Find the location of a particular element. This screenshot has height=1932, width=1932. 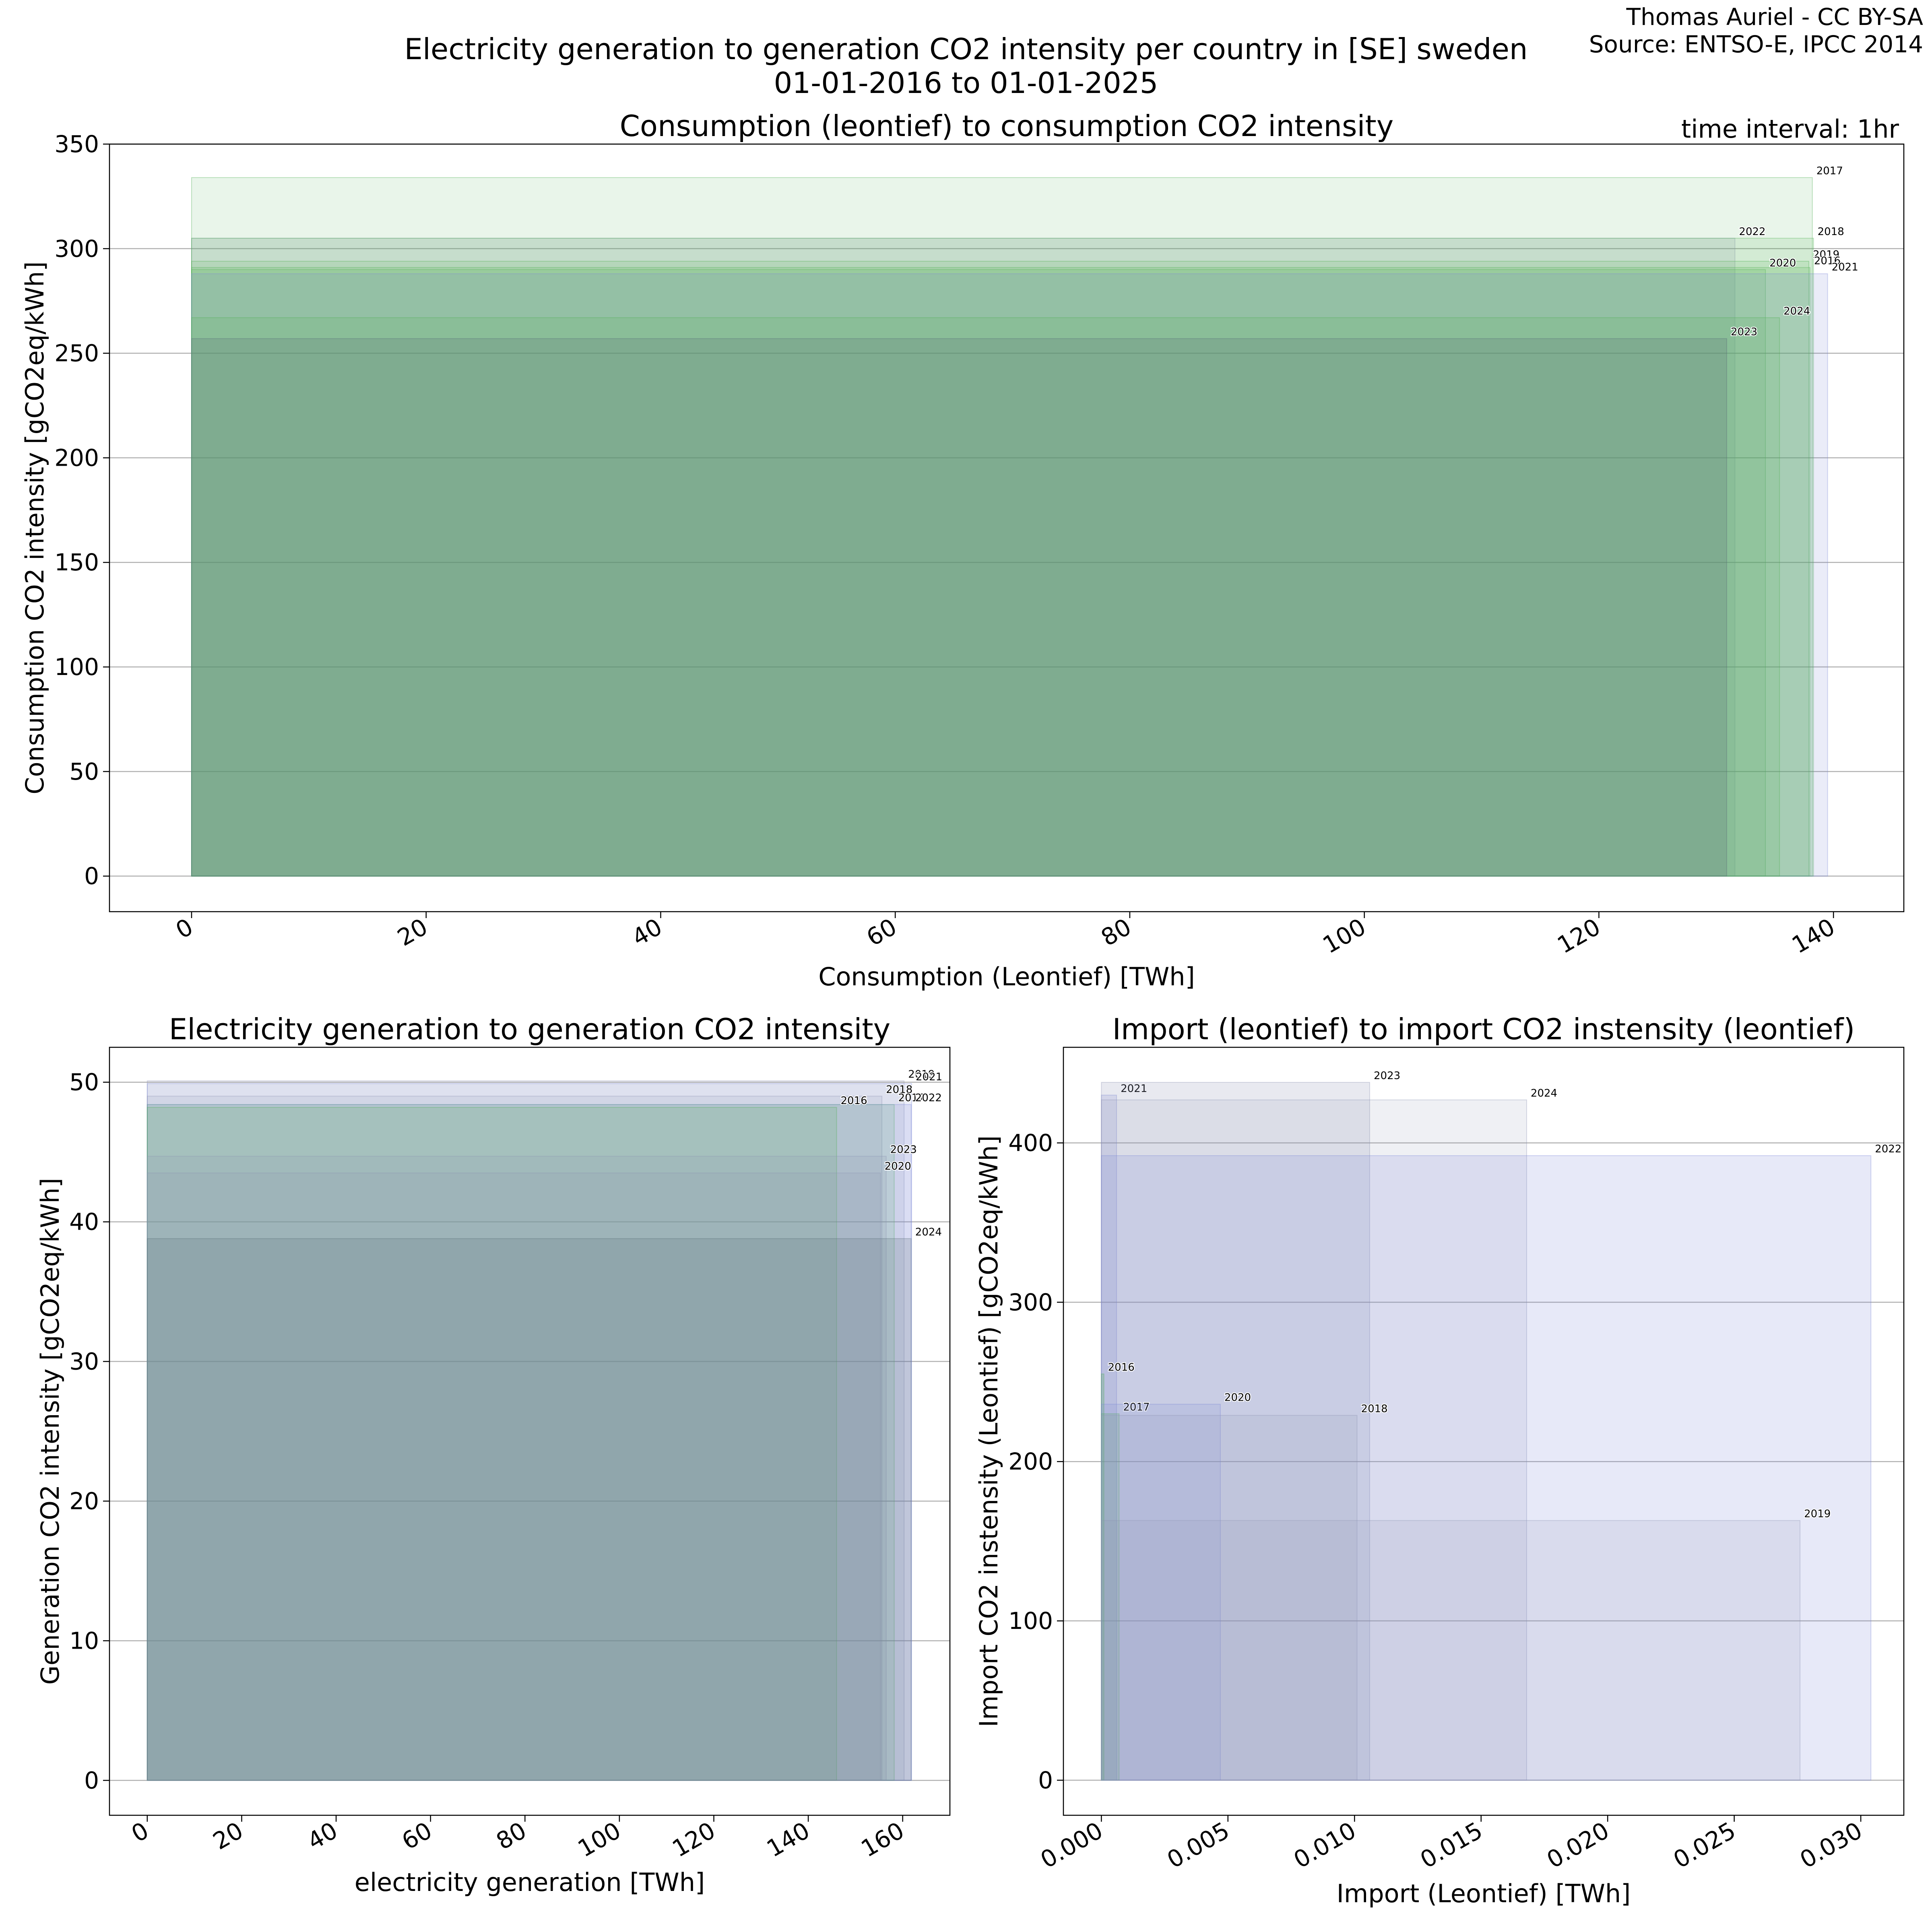

suptitle-line-2: 01-01-2016 to 01-01-2025 is located at coordinates (966, 83).